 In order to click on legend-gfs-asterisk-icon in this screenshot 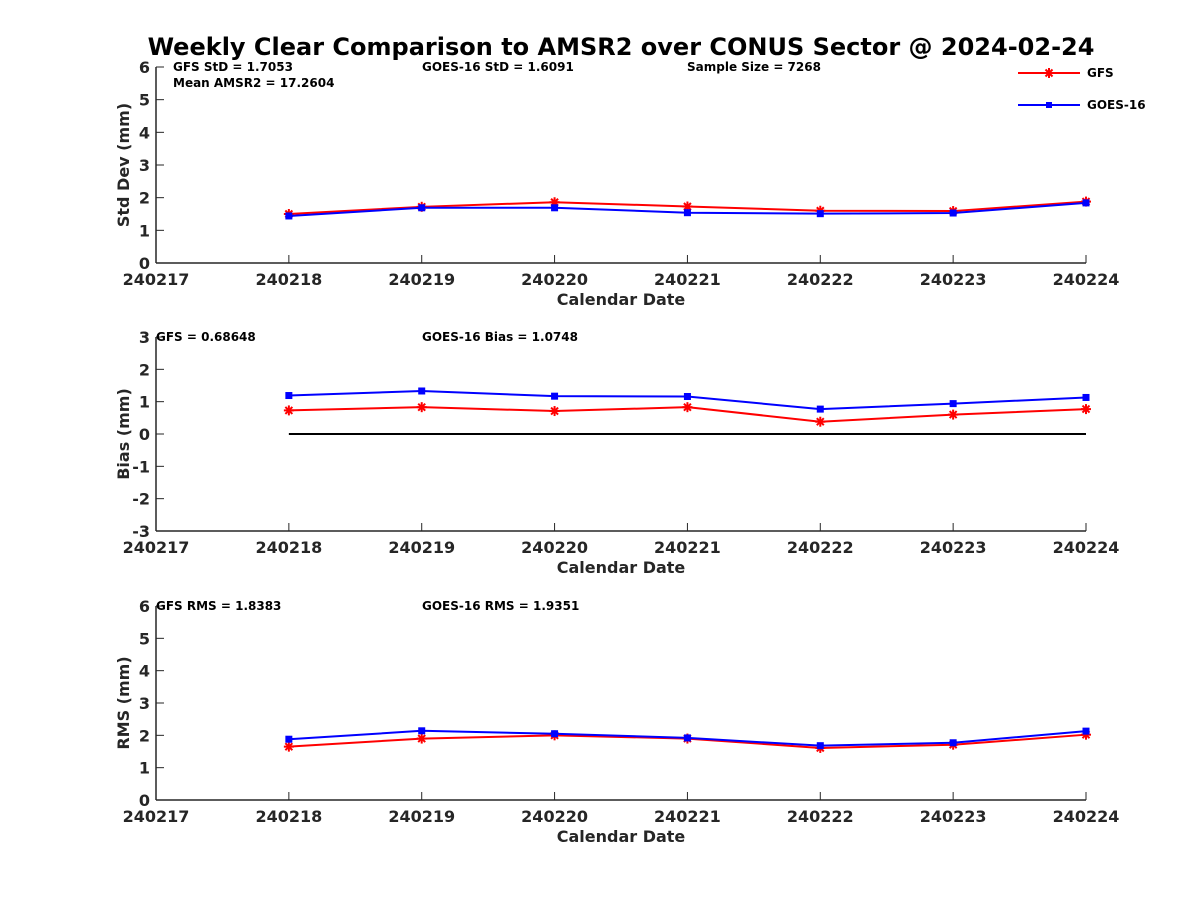, I will do `click(1049, 73)`.